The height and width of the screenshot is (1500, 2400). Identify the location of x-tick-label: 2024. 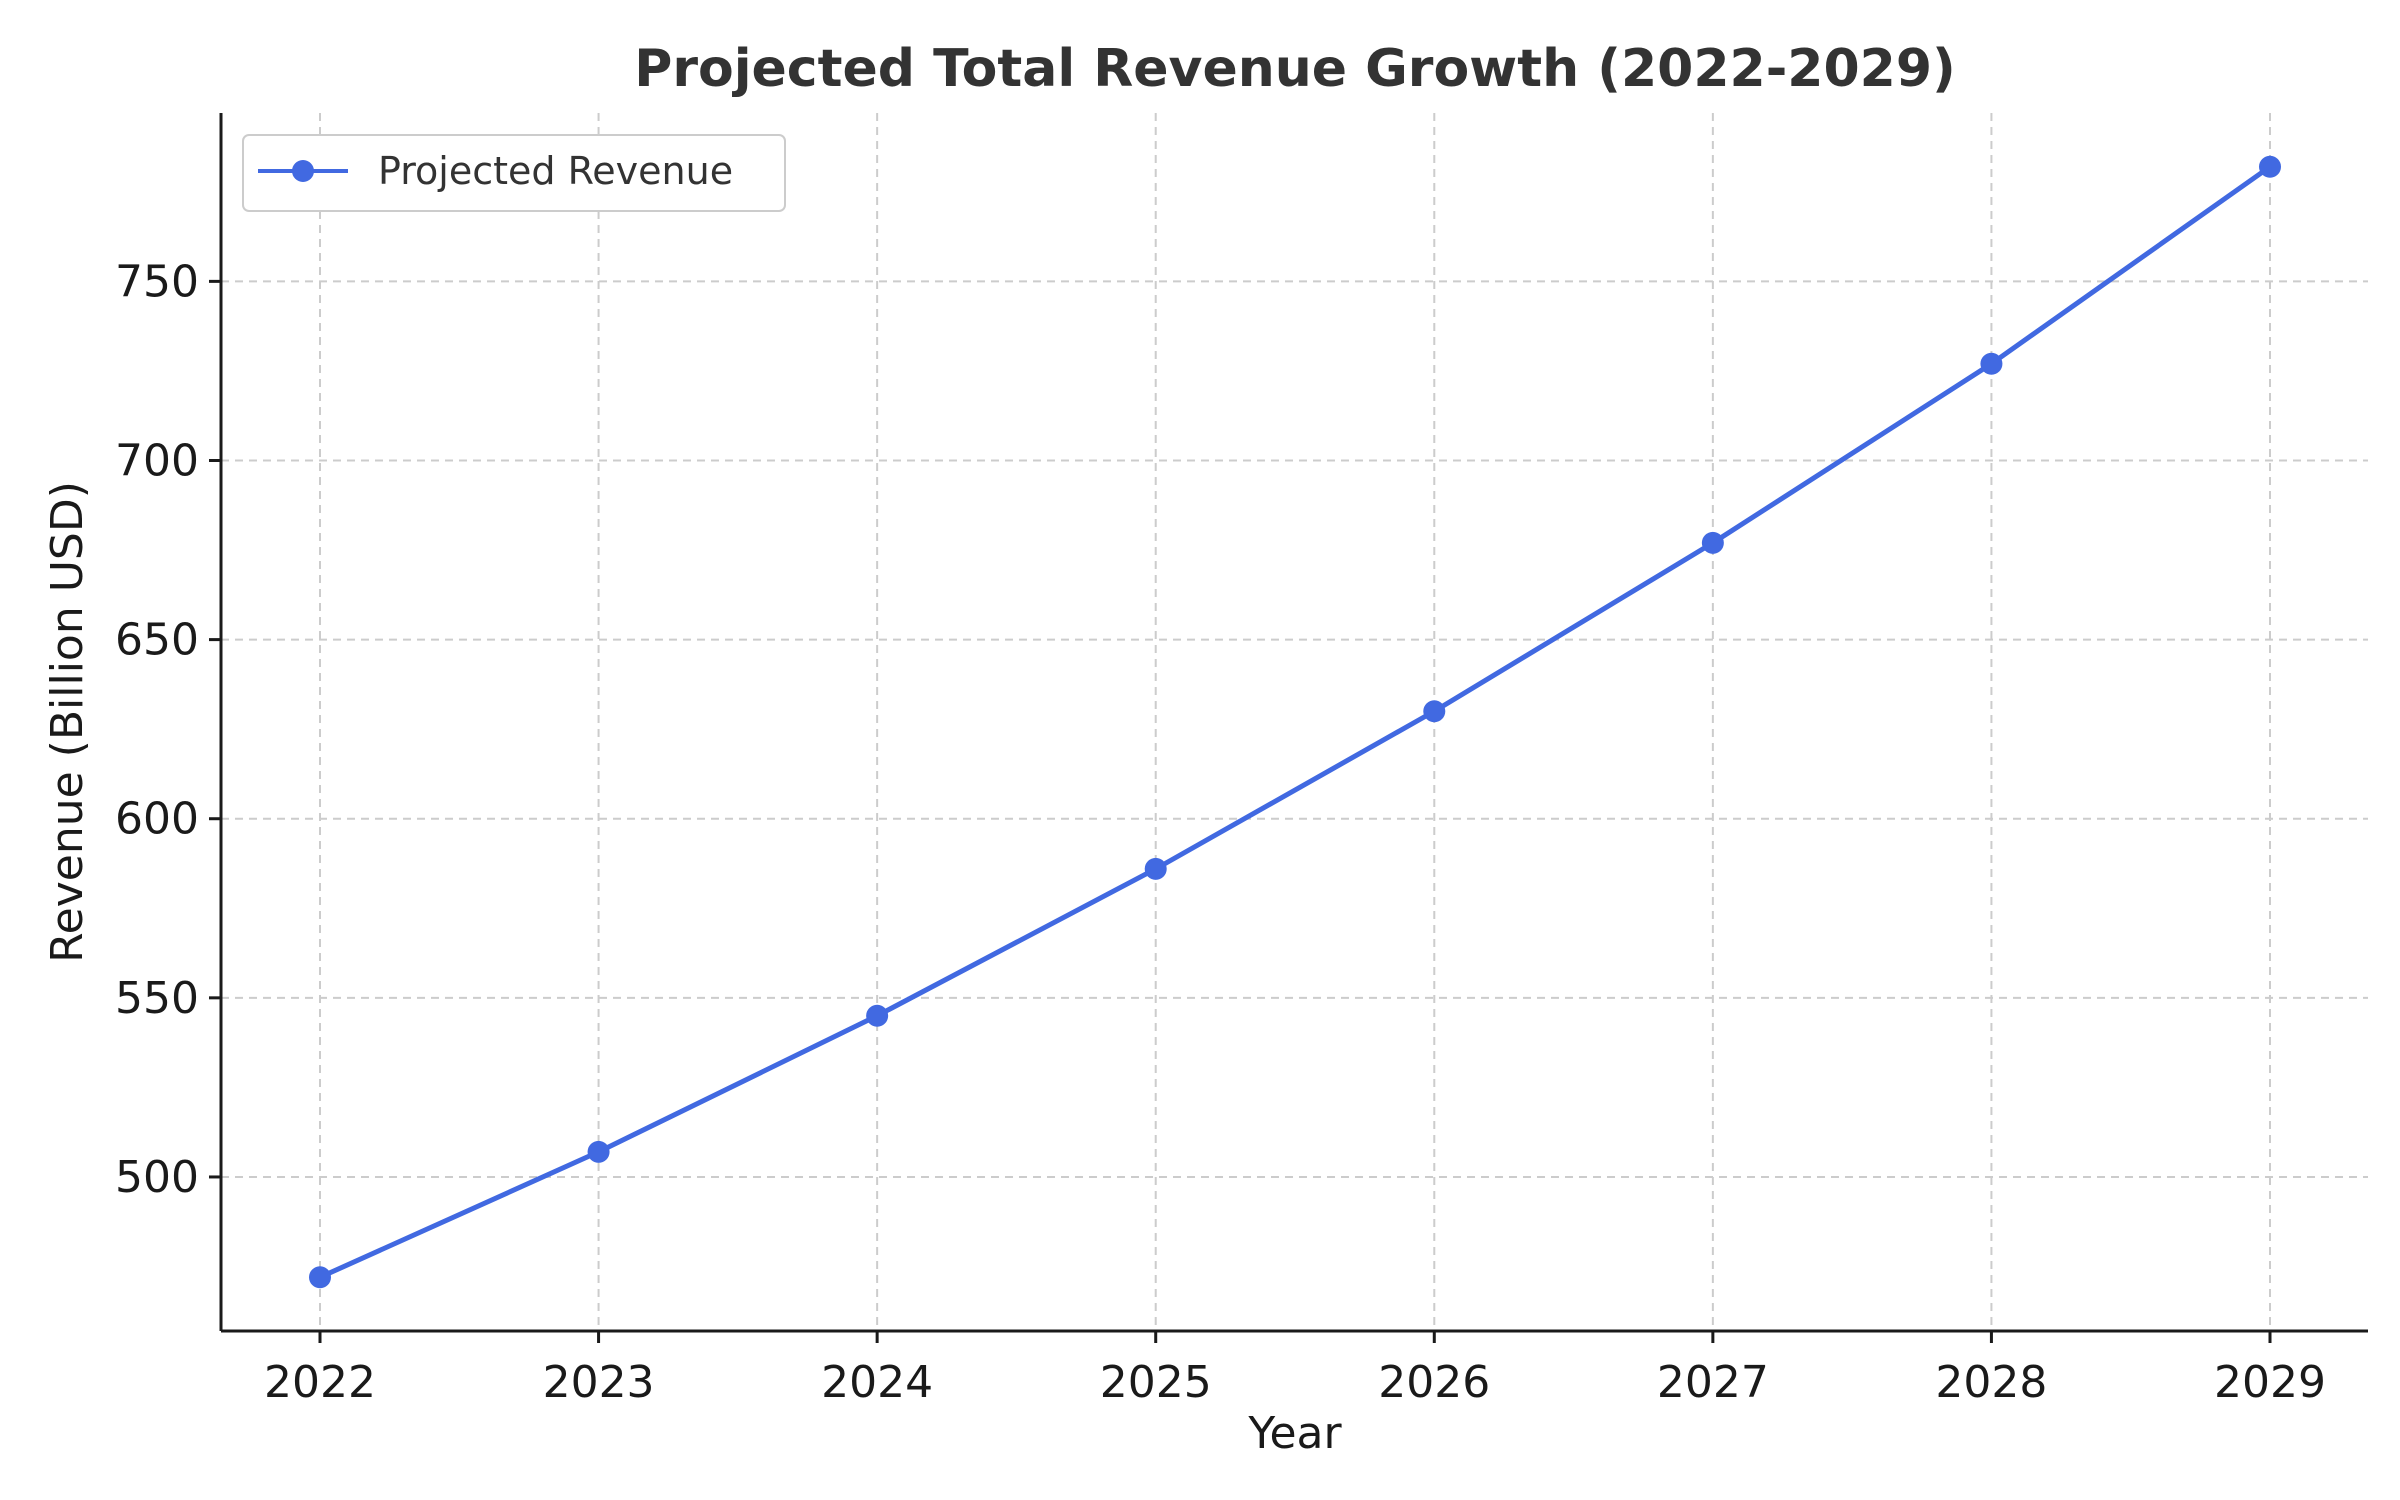
(877, 1382).